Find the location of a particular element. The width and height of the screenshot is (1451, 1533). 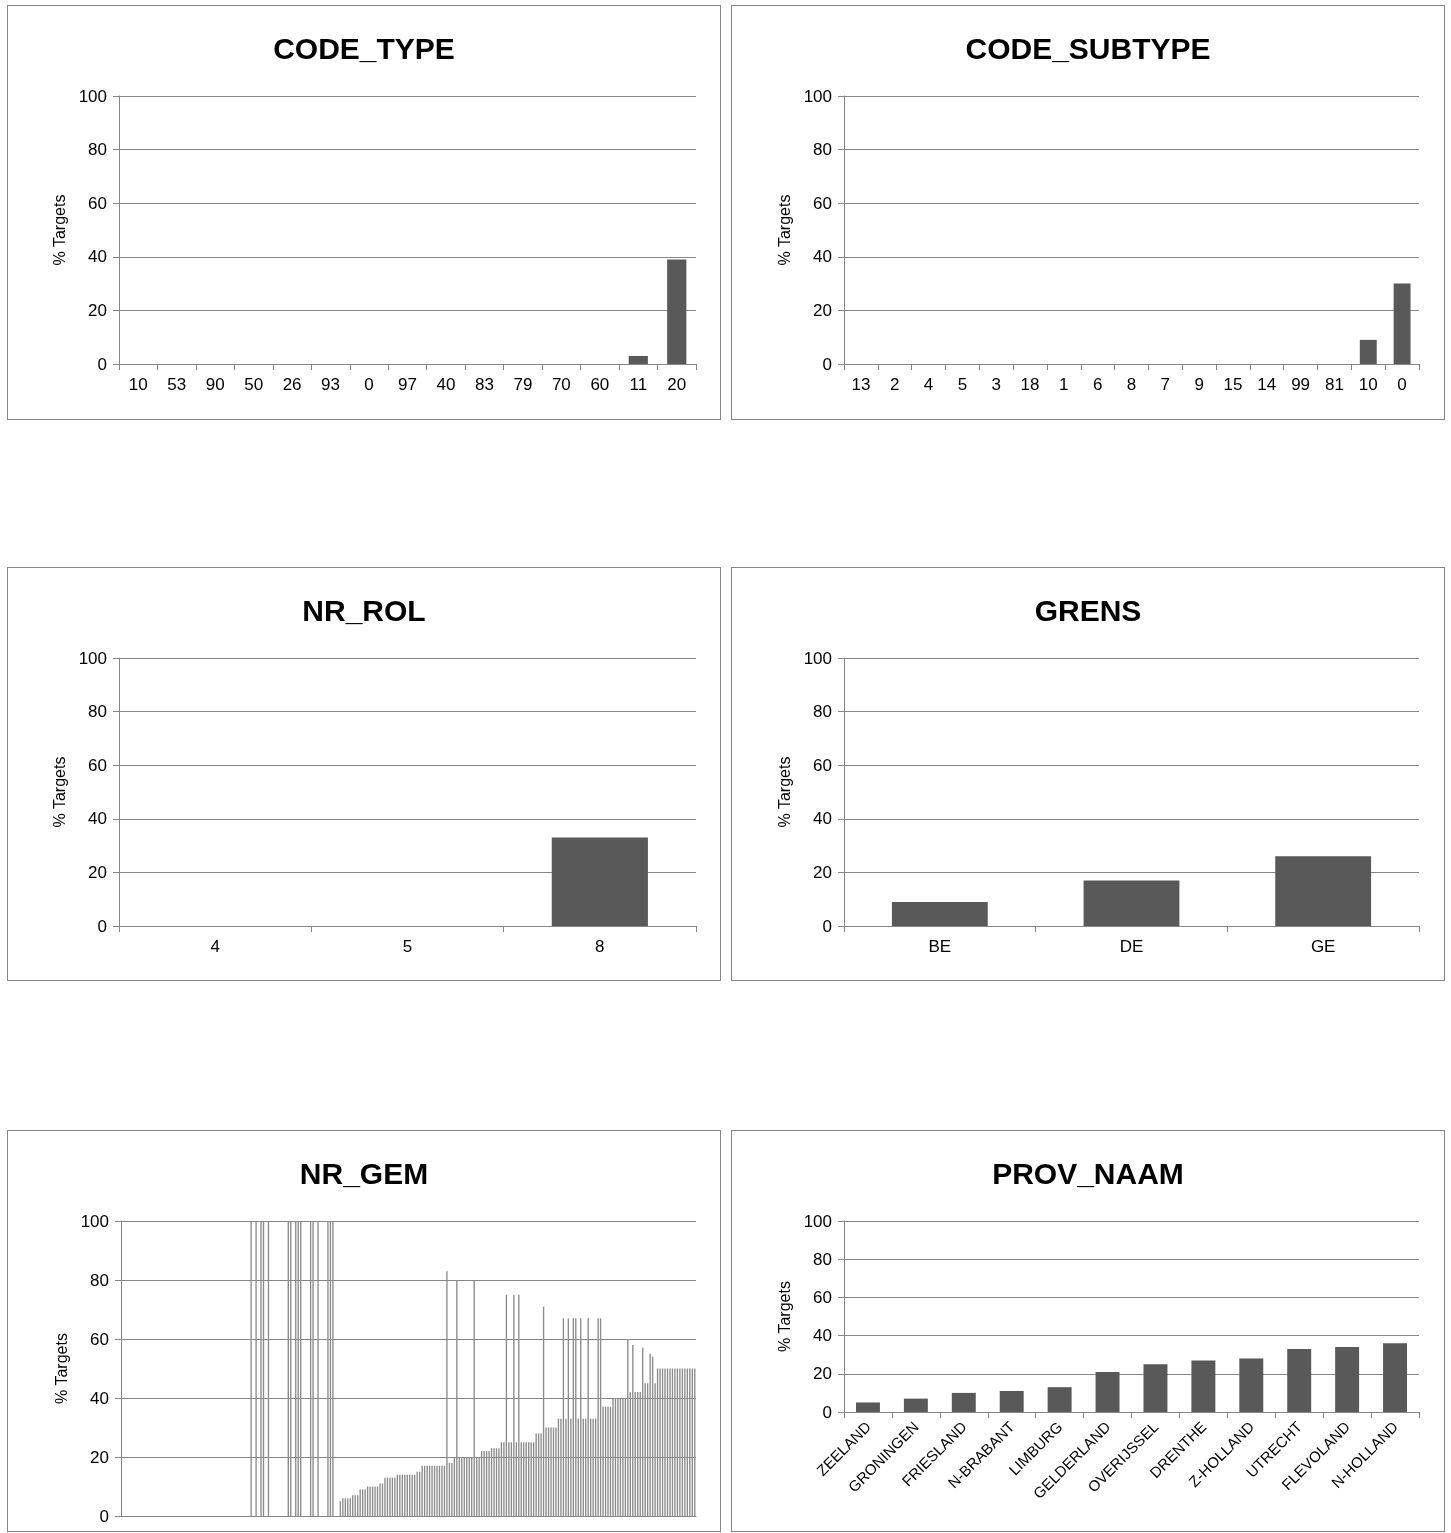

x-tick-label: 60 is located at coordinates (600, 384).